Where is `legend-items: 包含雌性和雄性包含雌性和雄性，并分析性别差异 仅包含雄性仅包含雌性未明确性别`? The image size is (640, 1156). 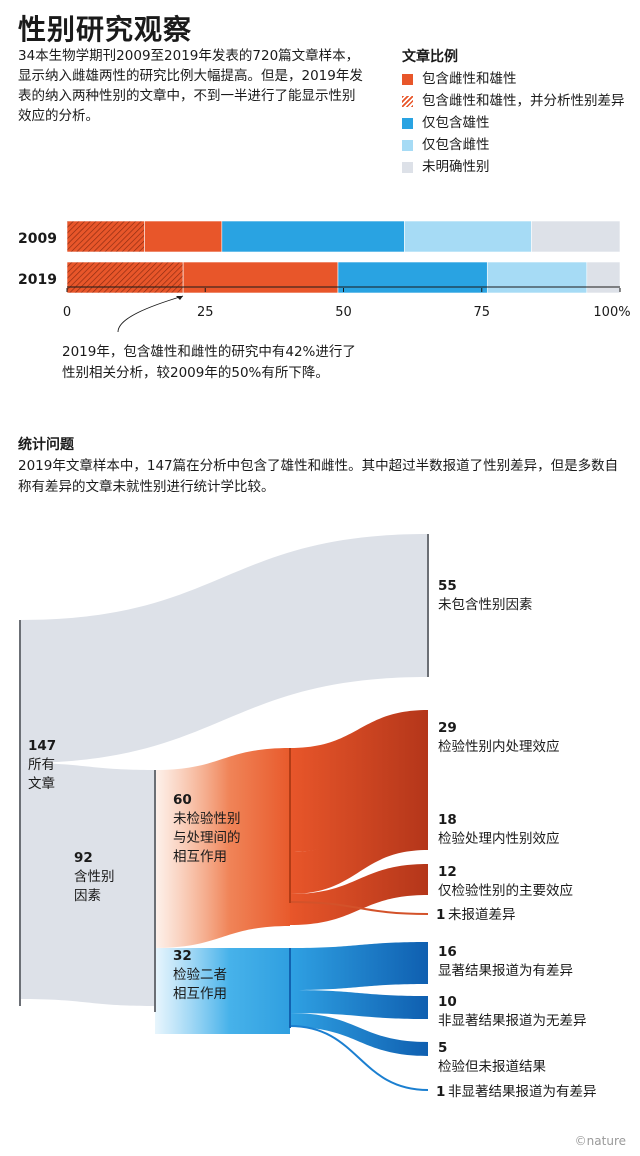 legend-items: 包含雌性和雄性包含雌性和雄性，并分析性别差异 仅包含雄性仅包含雌性未明确性别 is located at coordinates (517, 123).